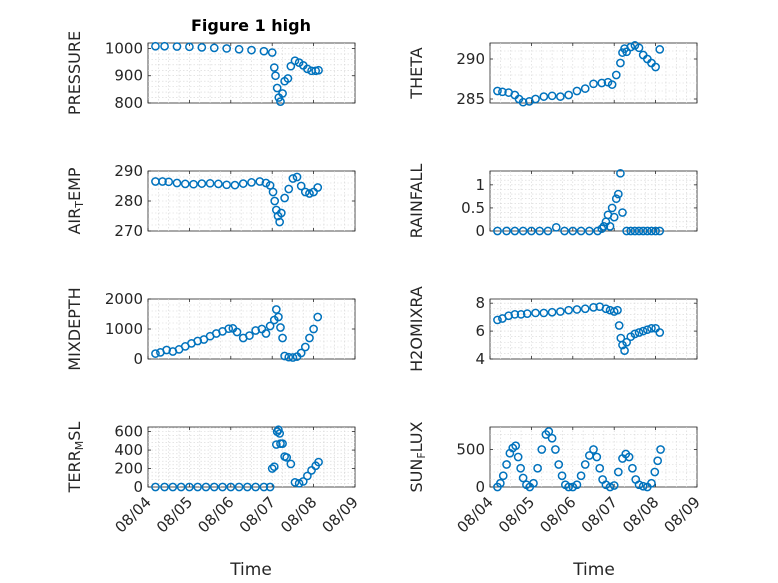 This screenshot has height=583, width=778. I want to click on plot-area-terr_msl, so click(251, 457).